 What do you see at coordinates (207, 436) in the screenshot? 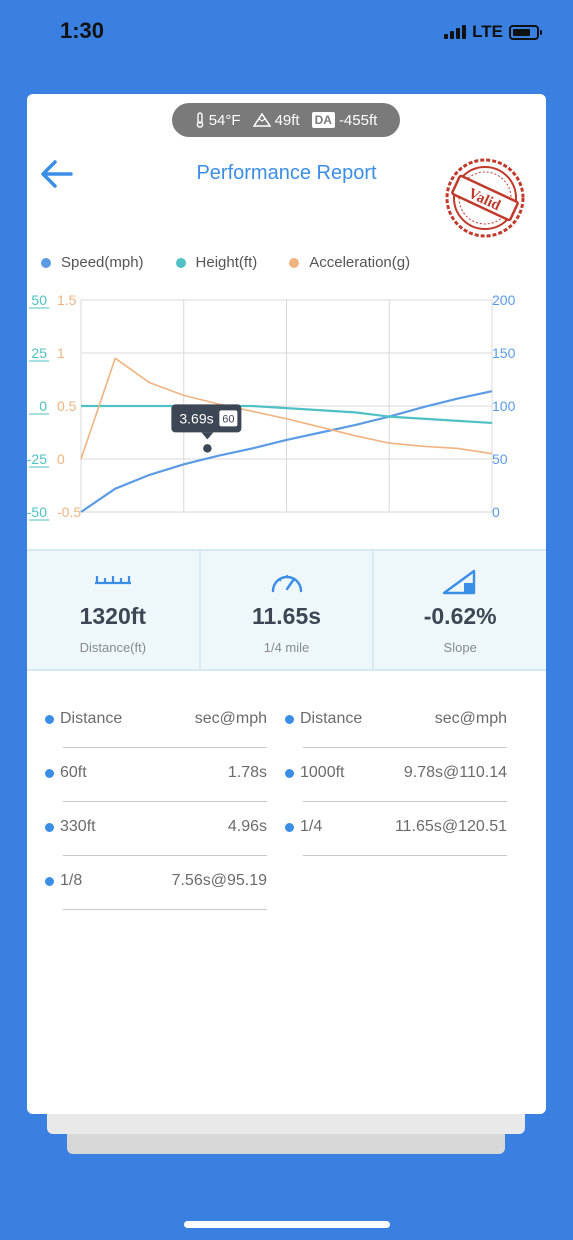
I see `tooltip-pointer` at bounding box center [207, 436].